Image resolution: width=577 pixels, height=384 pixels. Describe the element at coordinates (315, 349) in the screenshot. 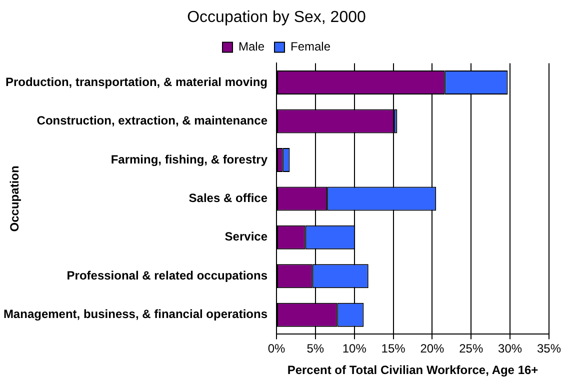

I see `x-tick-label: 5%` at that location.